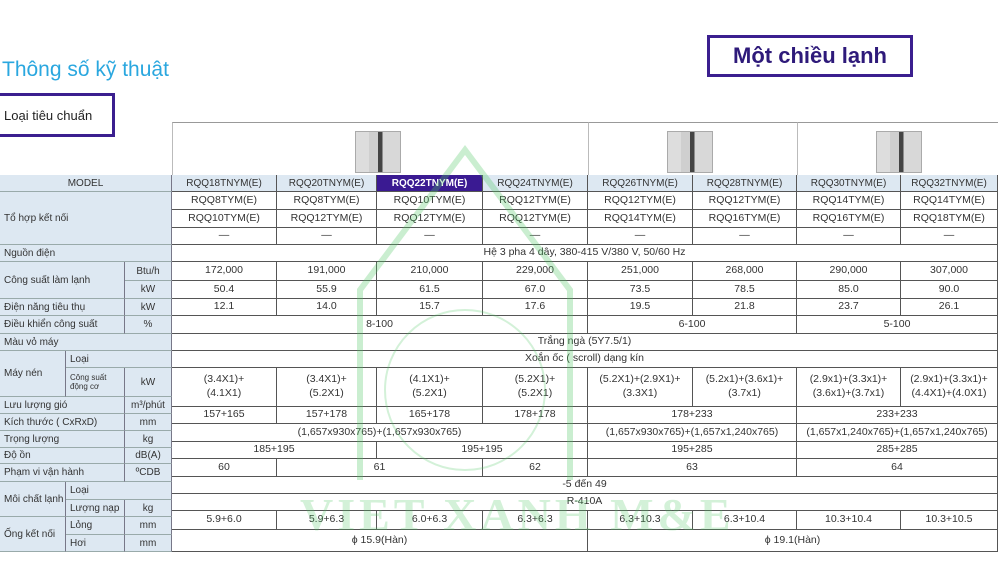  Describe the element at coordinates (148, 405) in the screenshot. I see `label-unit-airflow: m³/phút` at that location.